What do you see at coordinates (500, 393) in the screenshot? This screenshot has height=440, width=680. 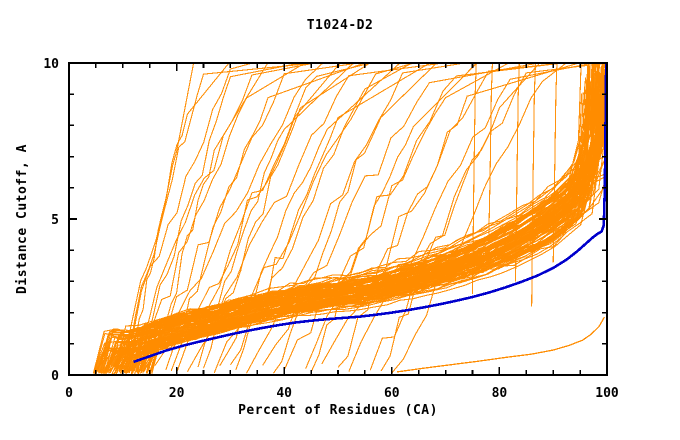 I see `x-tick-label: 80` at bounding box center [500, 393].